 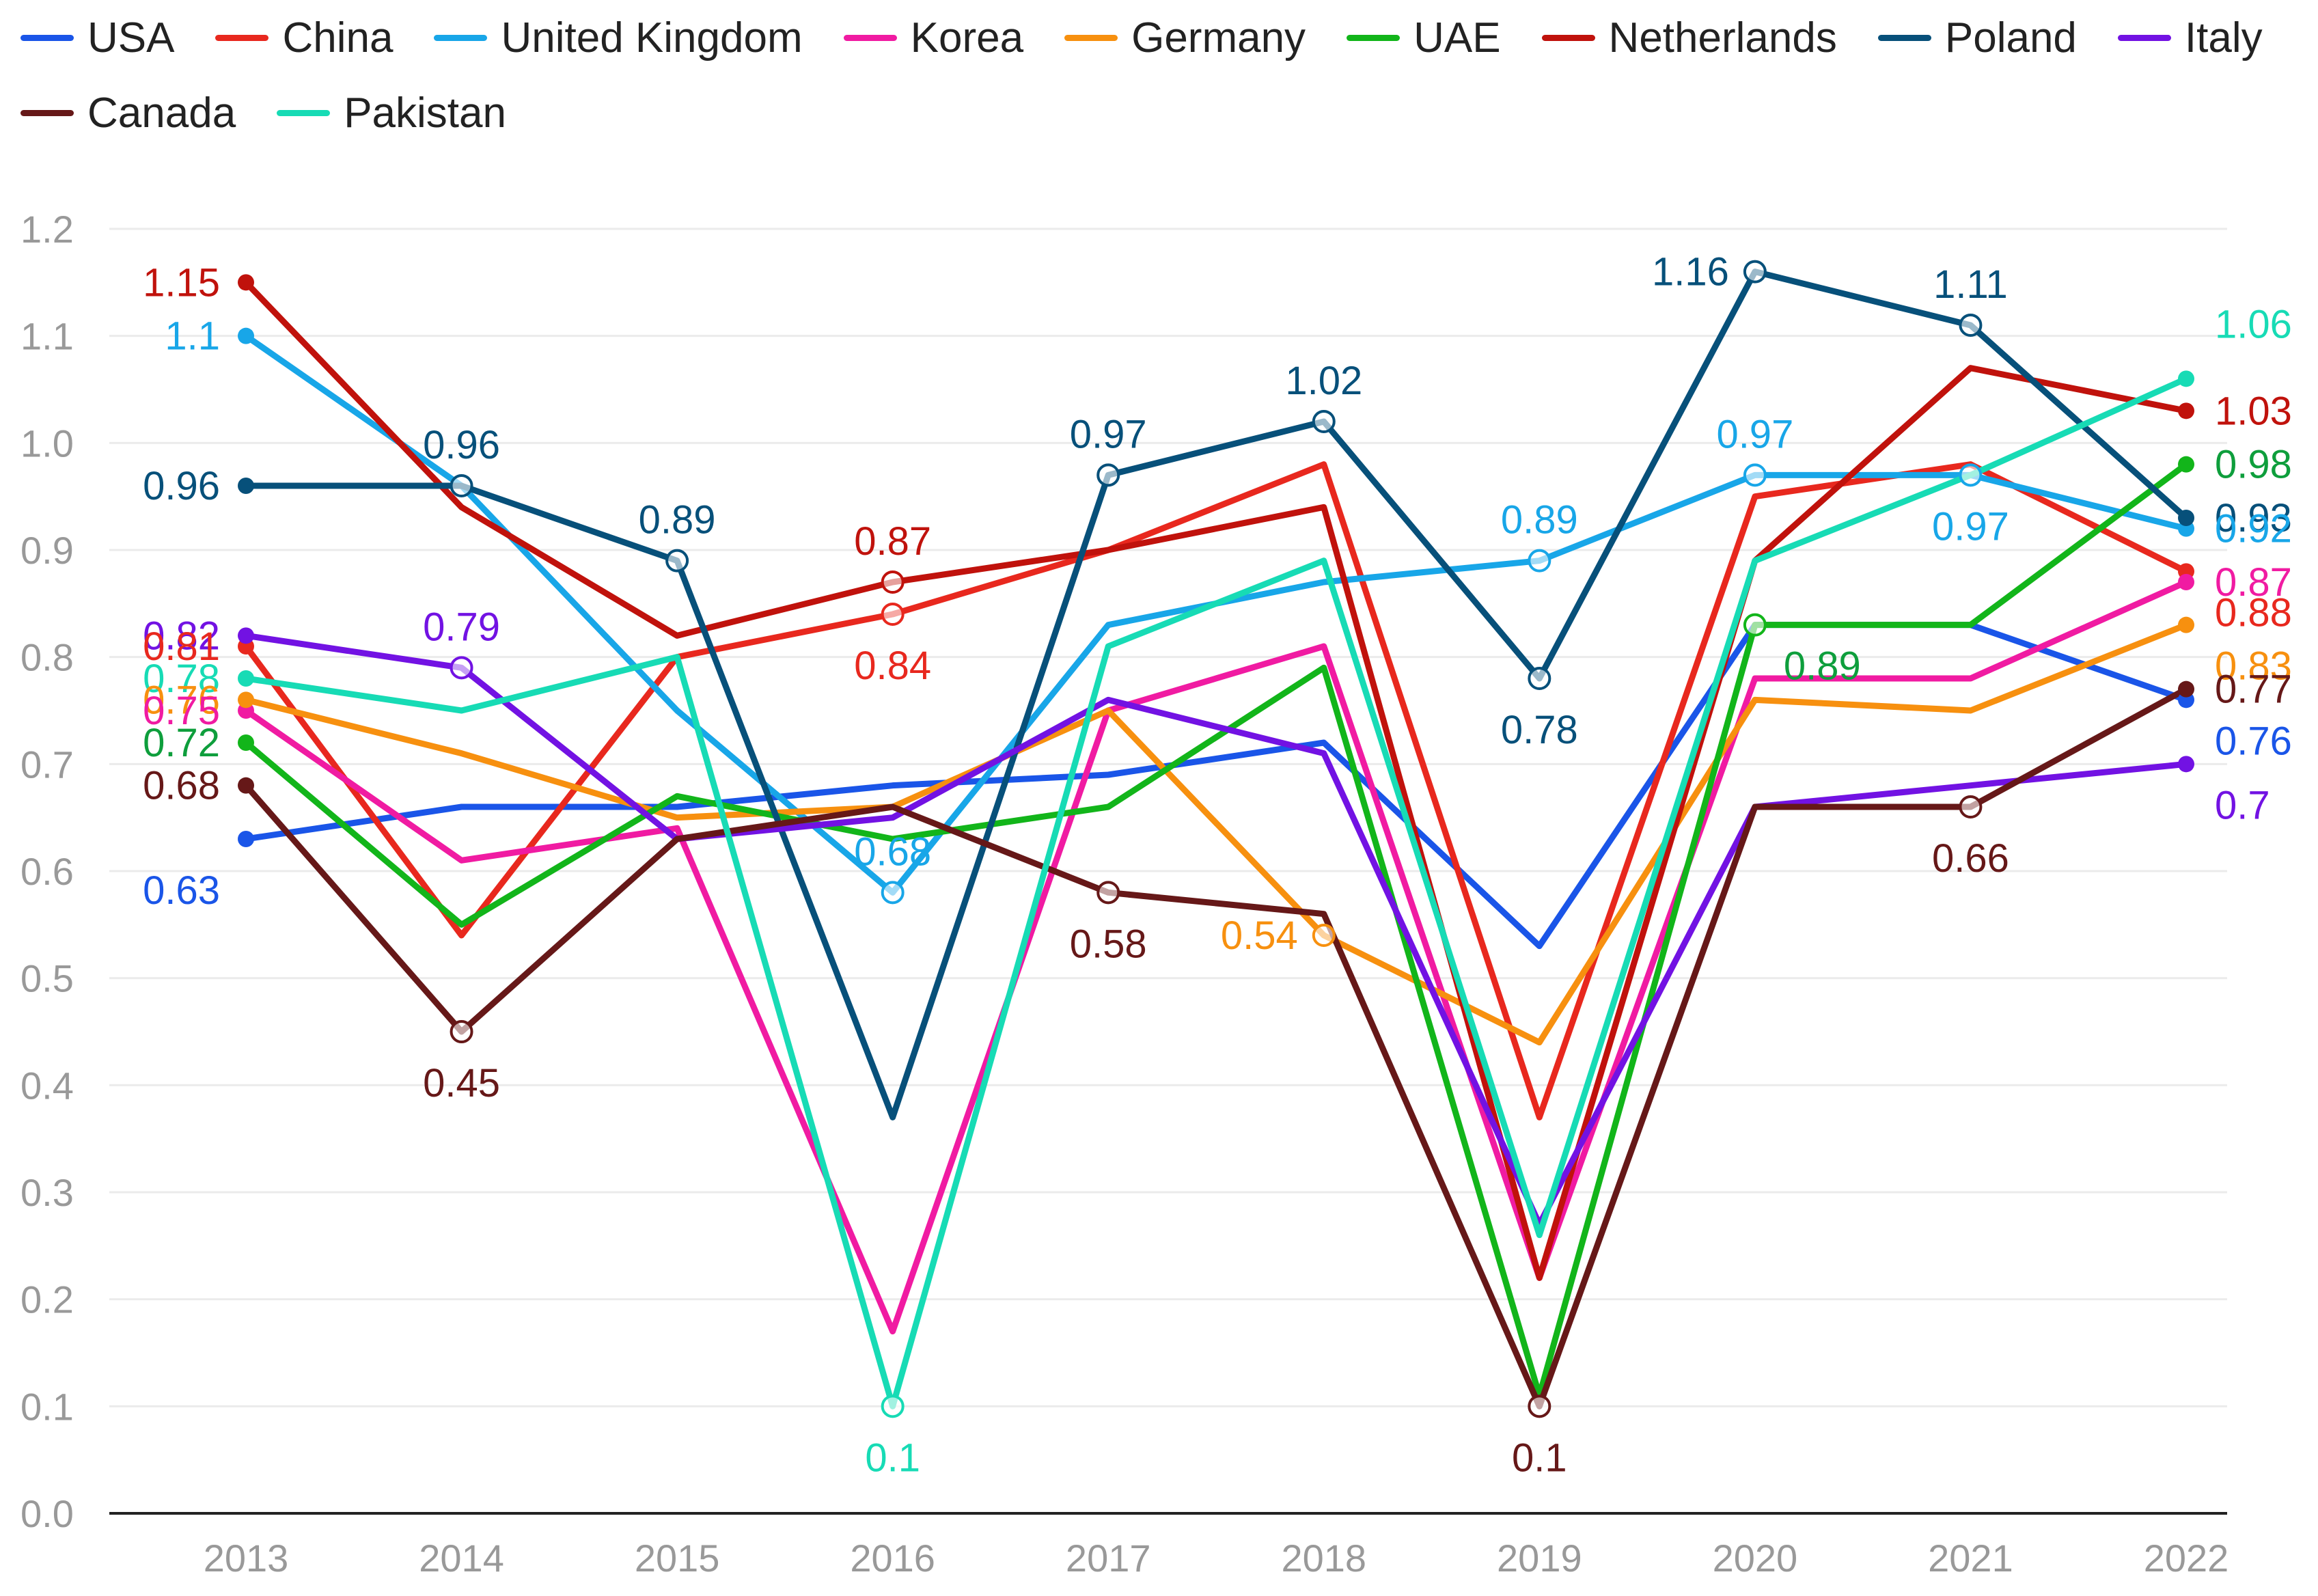 I want to click on legend-item: Germany, so click(x=1185, y=37).